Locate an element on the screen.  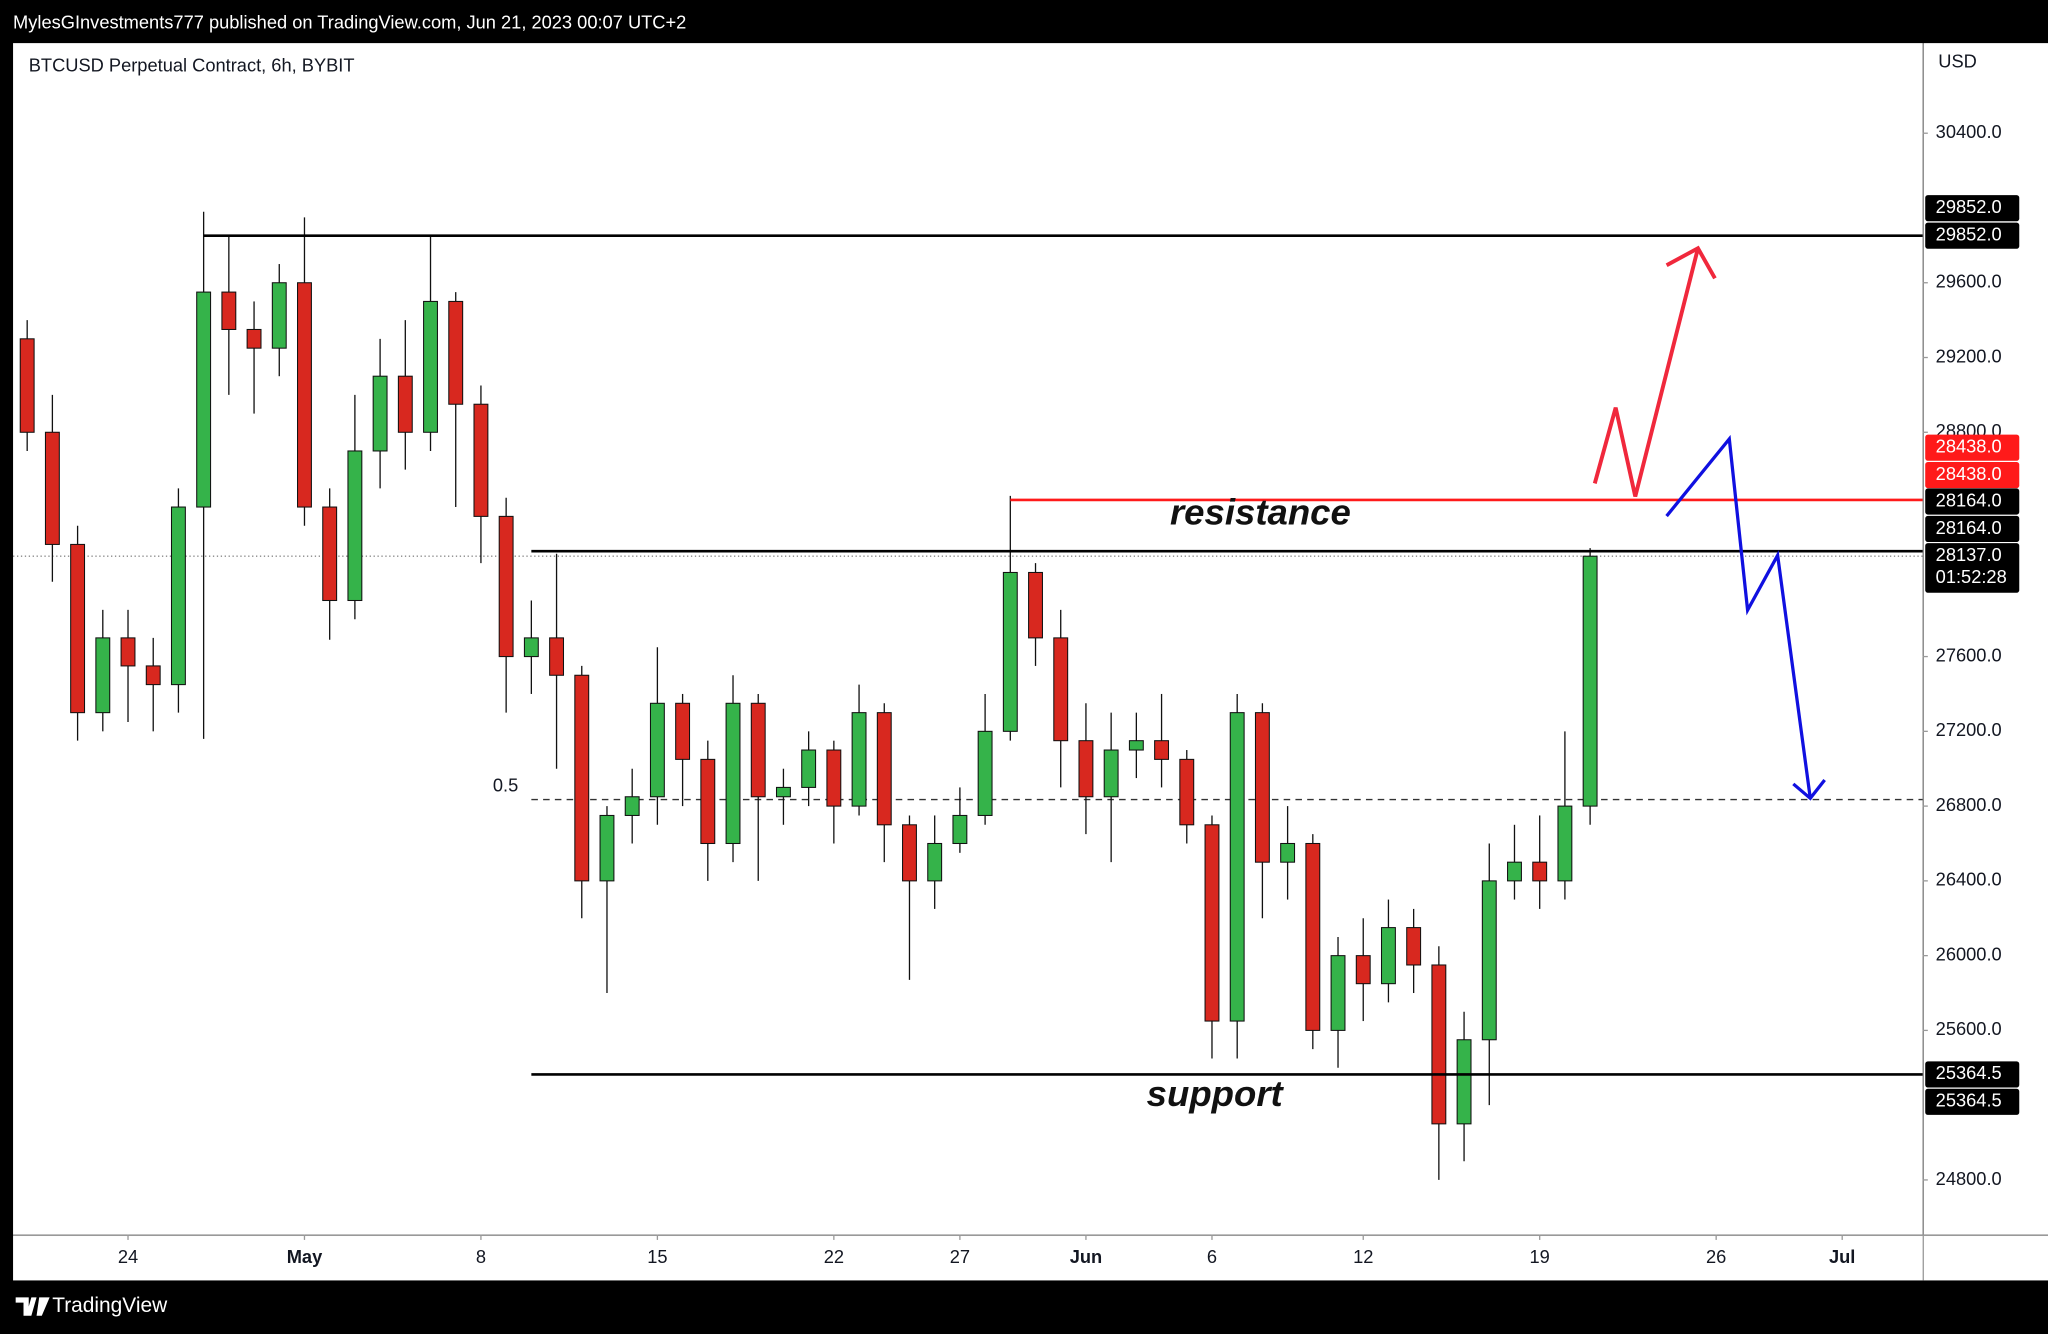
y-tick-label: 26000.0 is located at coordinates (1969, 953).